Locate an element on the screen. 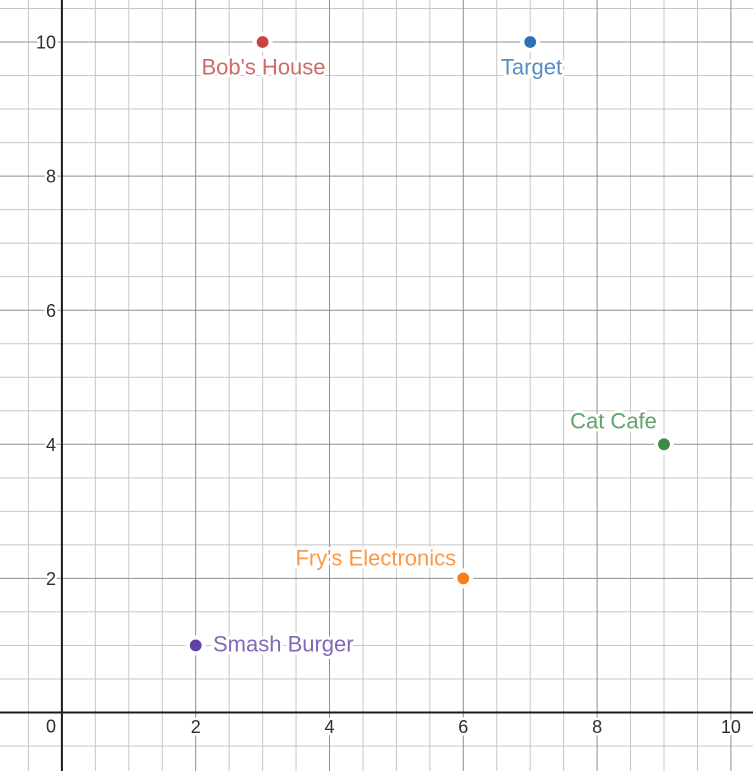 This screenshot has height=771, width=753. svg-text: Fry's Electronics is located at coordinates (375, 558).